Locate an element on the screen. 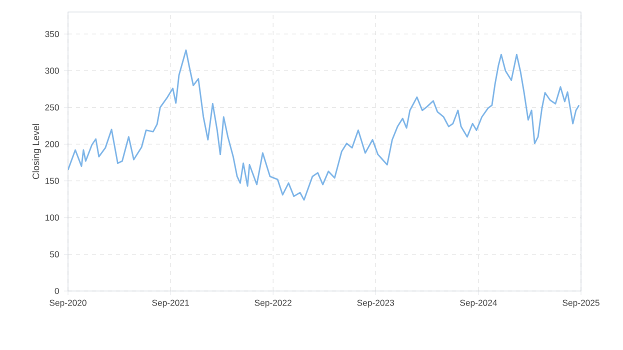 The width and height of the screenshot is (623, 350). y-tick-label: 50 is located at coordinates (54, 254).